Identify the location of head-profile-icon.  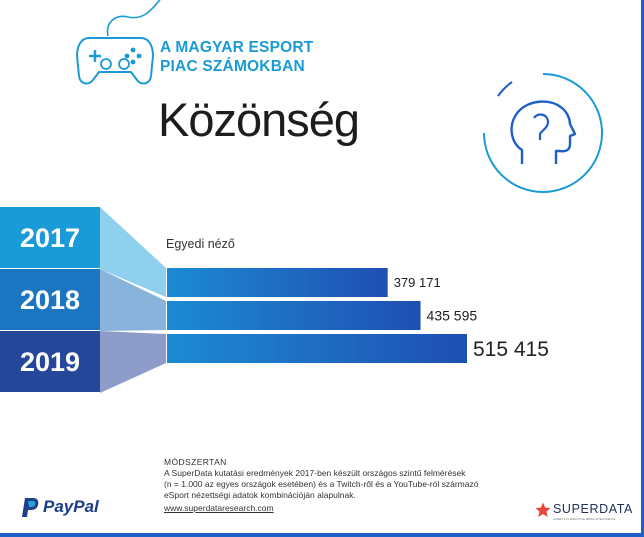
(543, 133).